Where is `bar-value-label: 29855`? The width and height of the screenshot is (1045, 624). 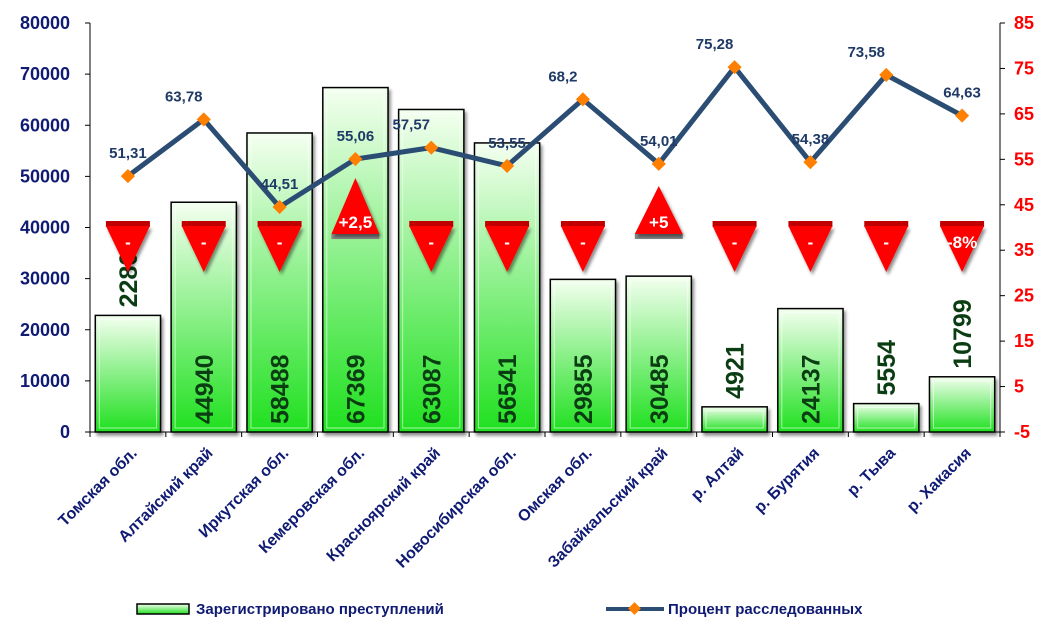 bar-value-label: 29855 is located at coordinates (584, 389).